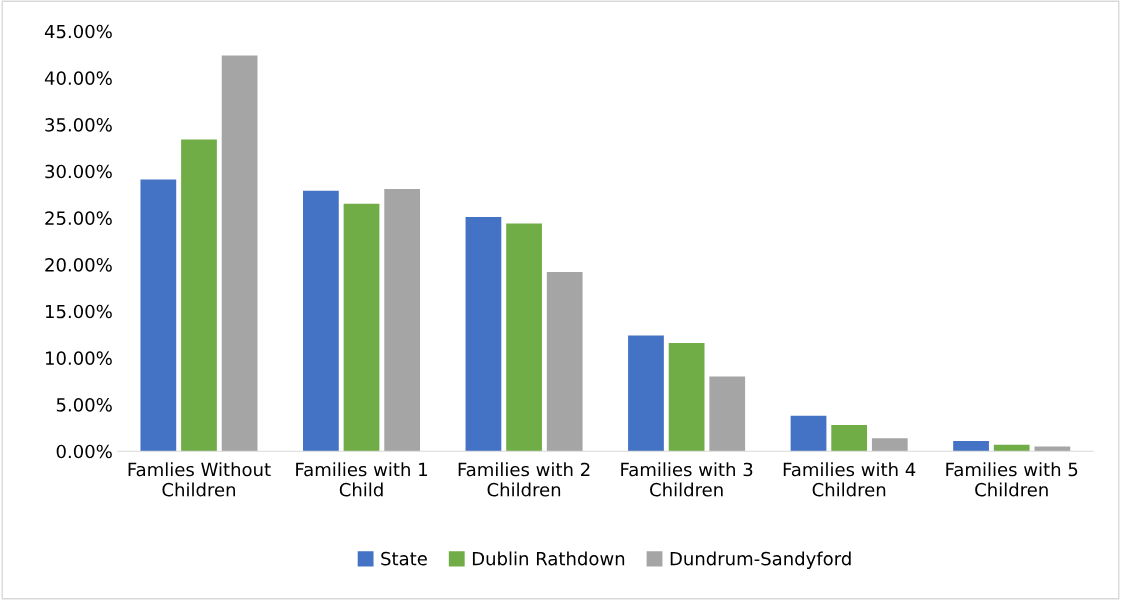 Image resolution: width=1121 pixels, height=600 pixels. Describe the element at coordinates (199, 479) in the screenshot. I see `x-tick-label: Famlies Without Children` at that location.